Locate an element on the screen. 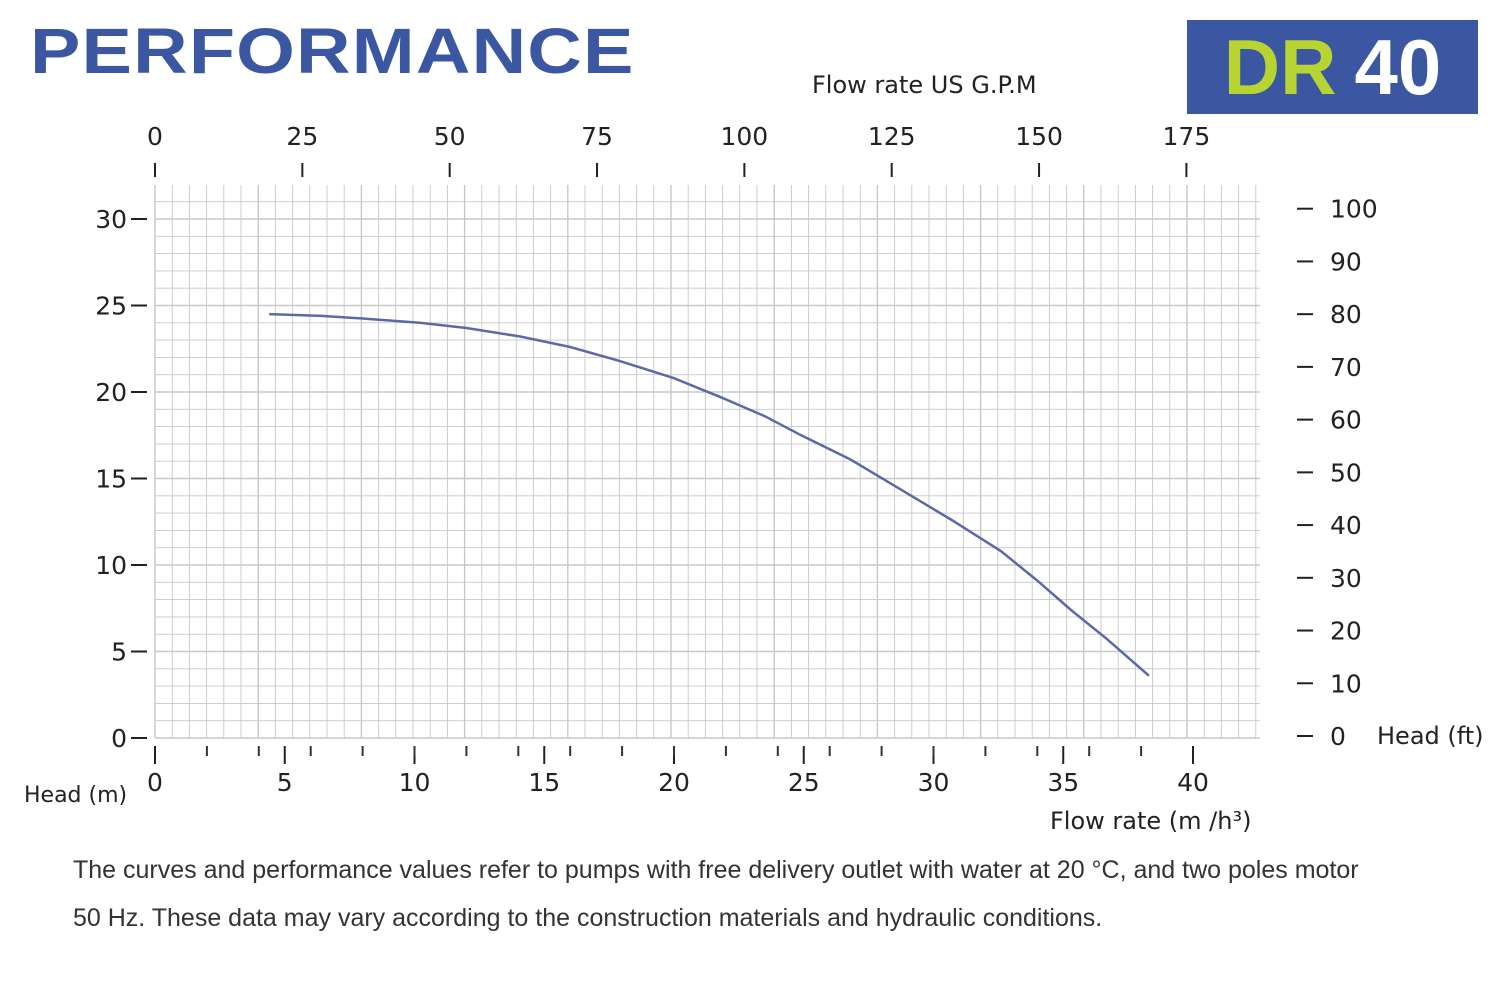 The image size is (1503, 1000). x-tick-label: 15 is located at coordinates (544, 782).